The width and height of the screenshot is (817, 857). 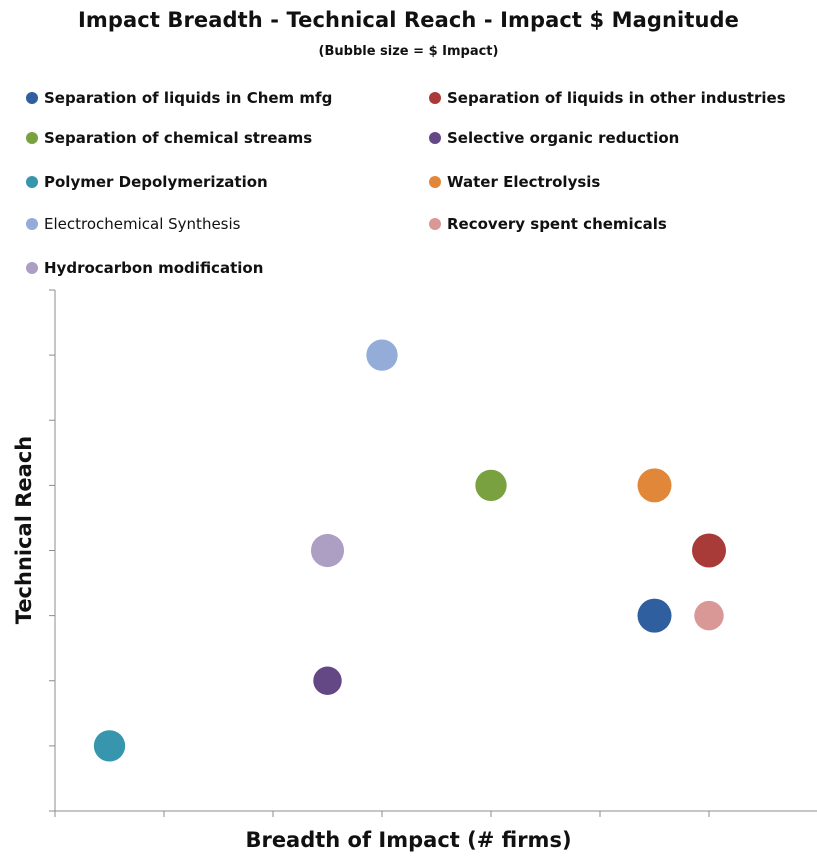 What do you see at coordinates (142, 224) in the screenshot?
I see `legend-label: Electrochemical Synthesis` at bounding box center [142, 224].